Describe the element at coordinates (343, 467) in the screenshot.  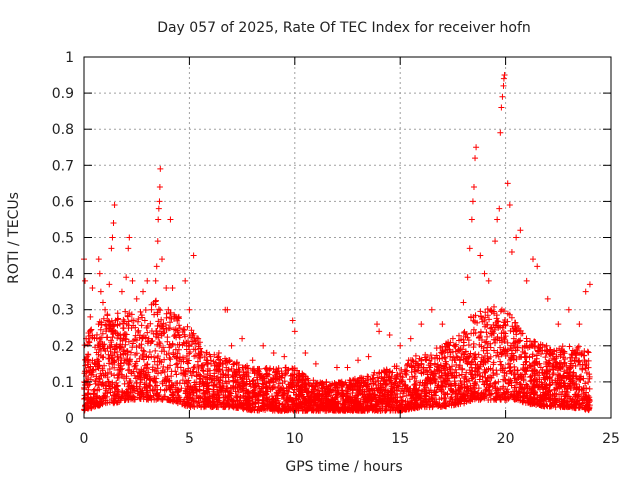
I see `x-axis-label: GPS time / hours` at that location.